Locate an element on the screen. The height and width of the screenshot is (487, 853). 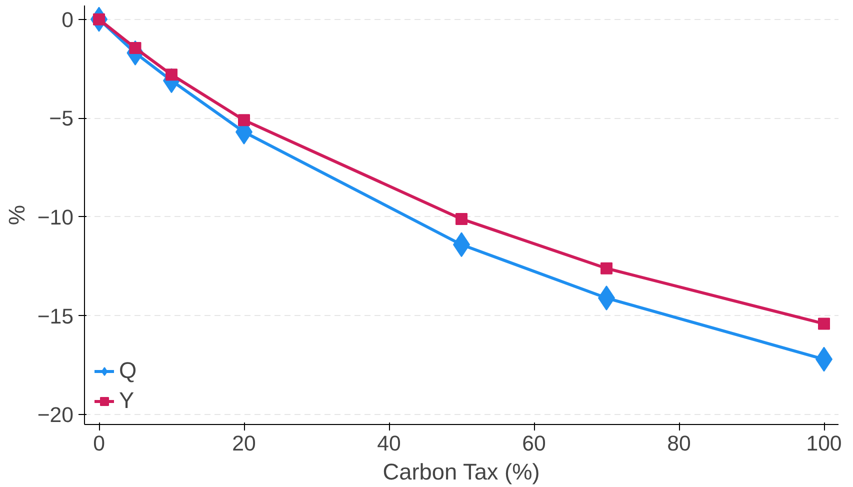
y-tick-label: −15 is located at coordinates (55, 316).